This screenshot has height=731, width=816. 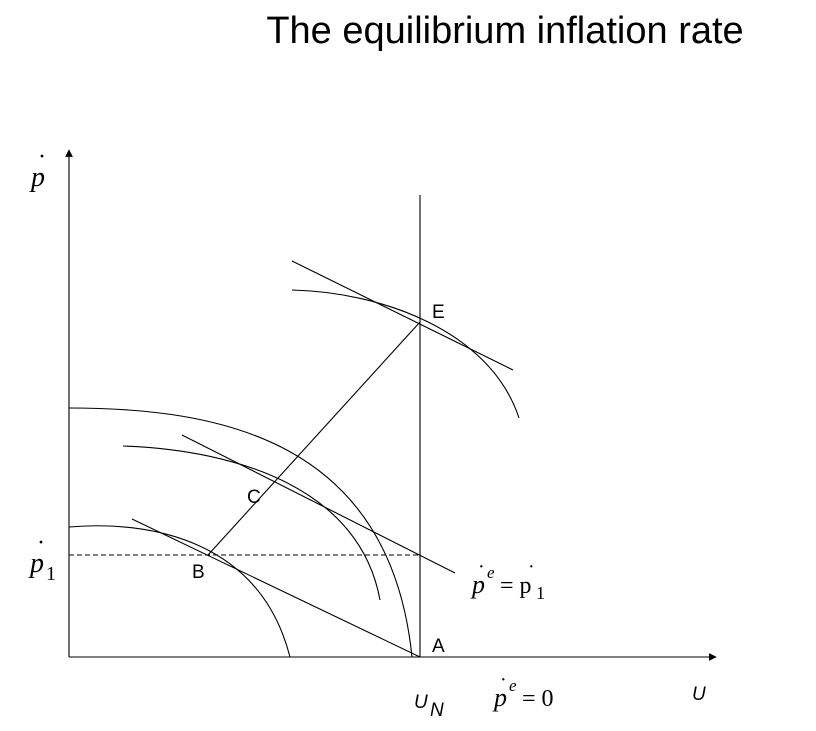 What do you see at coordinates (505, 31) in the screenshot?
I see `page-title: The equilibrium inflation rate` at bounding box center [505, 31].